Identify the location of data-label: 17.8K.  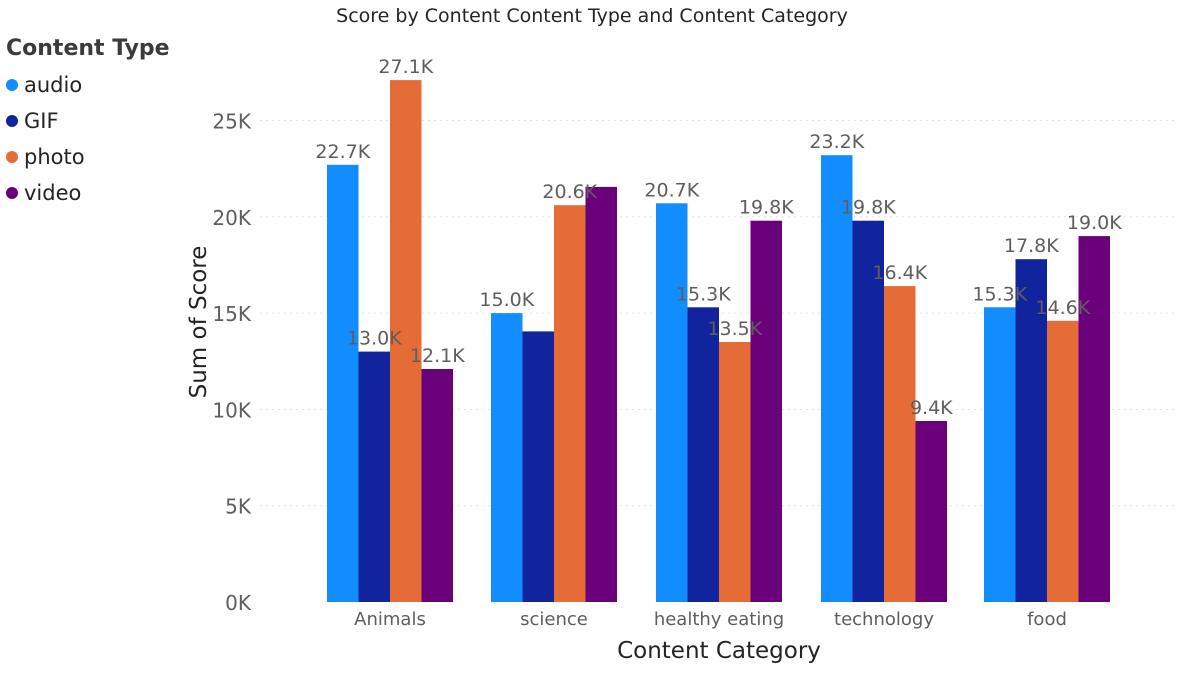
(1031, 246).